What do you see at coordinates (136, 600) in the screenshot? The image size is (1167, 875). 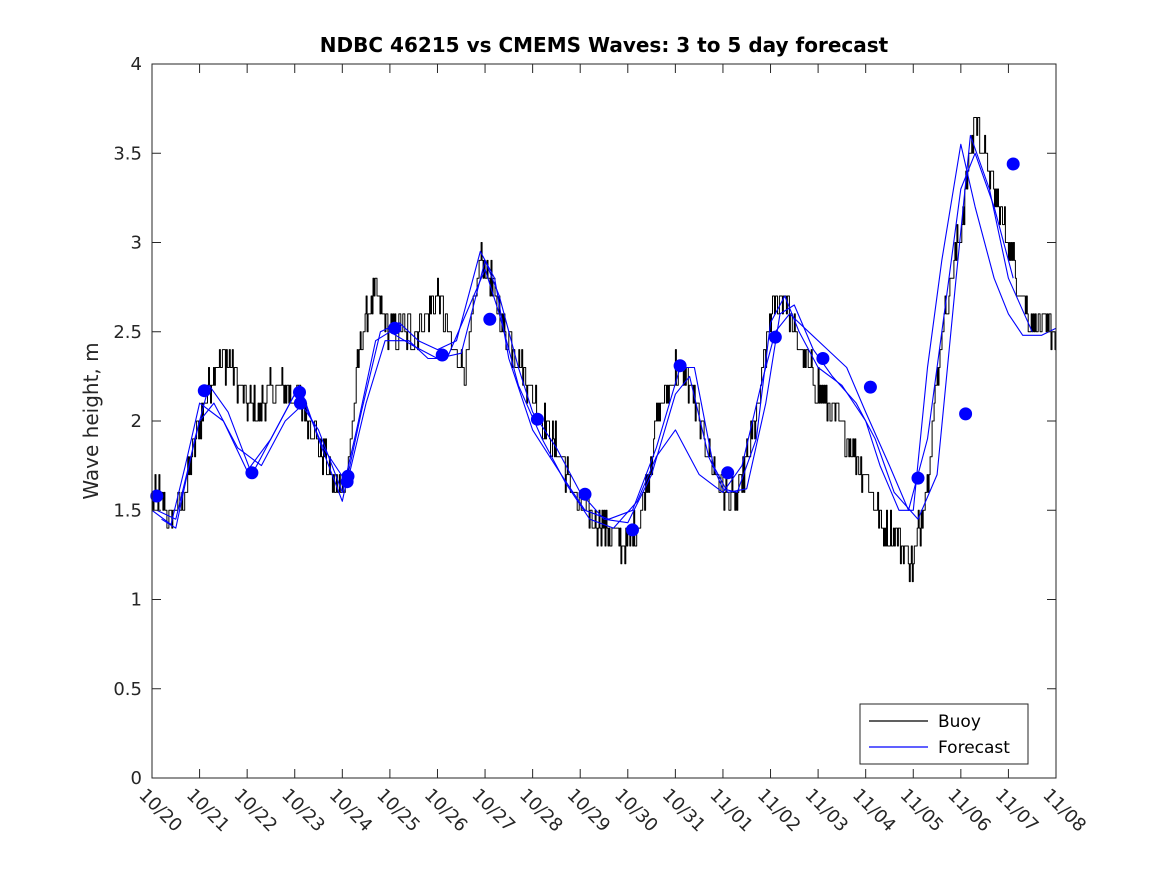 I see `y-tick-label: 1` at bounding box center [136, 600].